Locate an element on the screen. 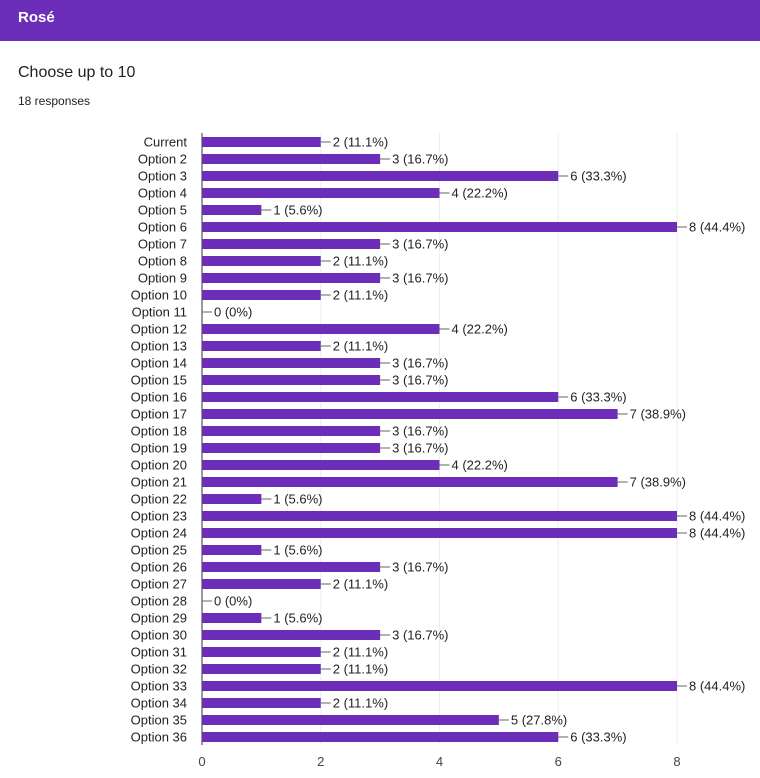 The width and height of the screenshot is (760, 778). category-label: Option 34 is located at coordinates (159, 703).